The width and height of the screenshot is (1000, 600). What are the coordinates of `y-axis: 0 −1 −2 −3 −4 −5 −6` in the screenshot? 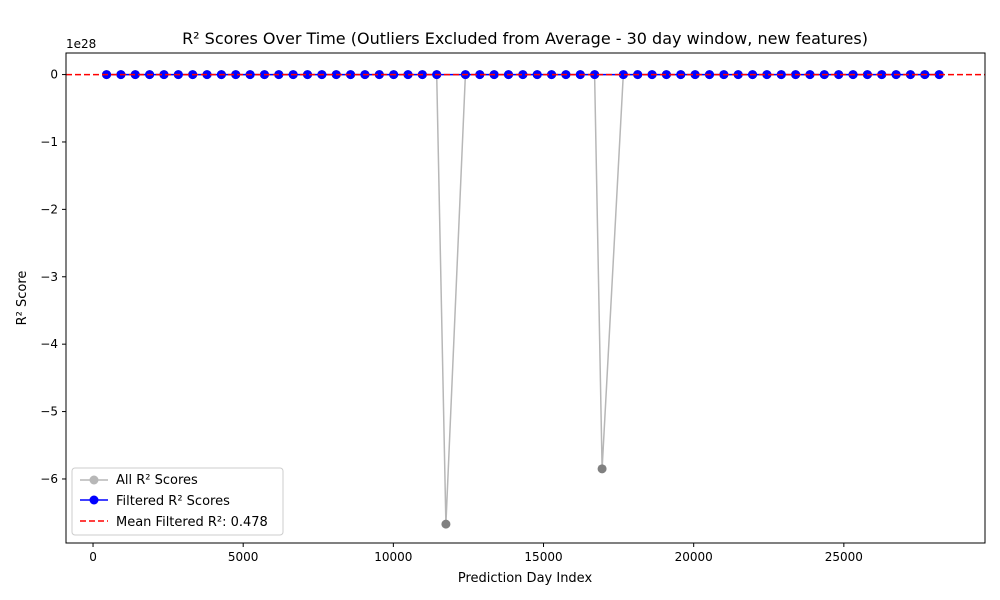 It's located at (53, 277).